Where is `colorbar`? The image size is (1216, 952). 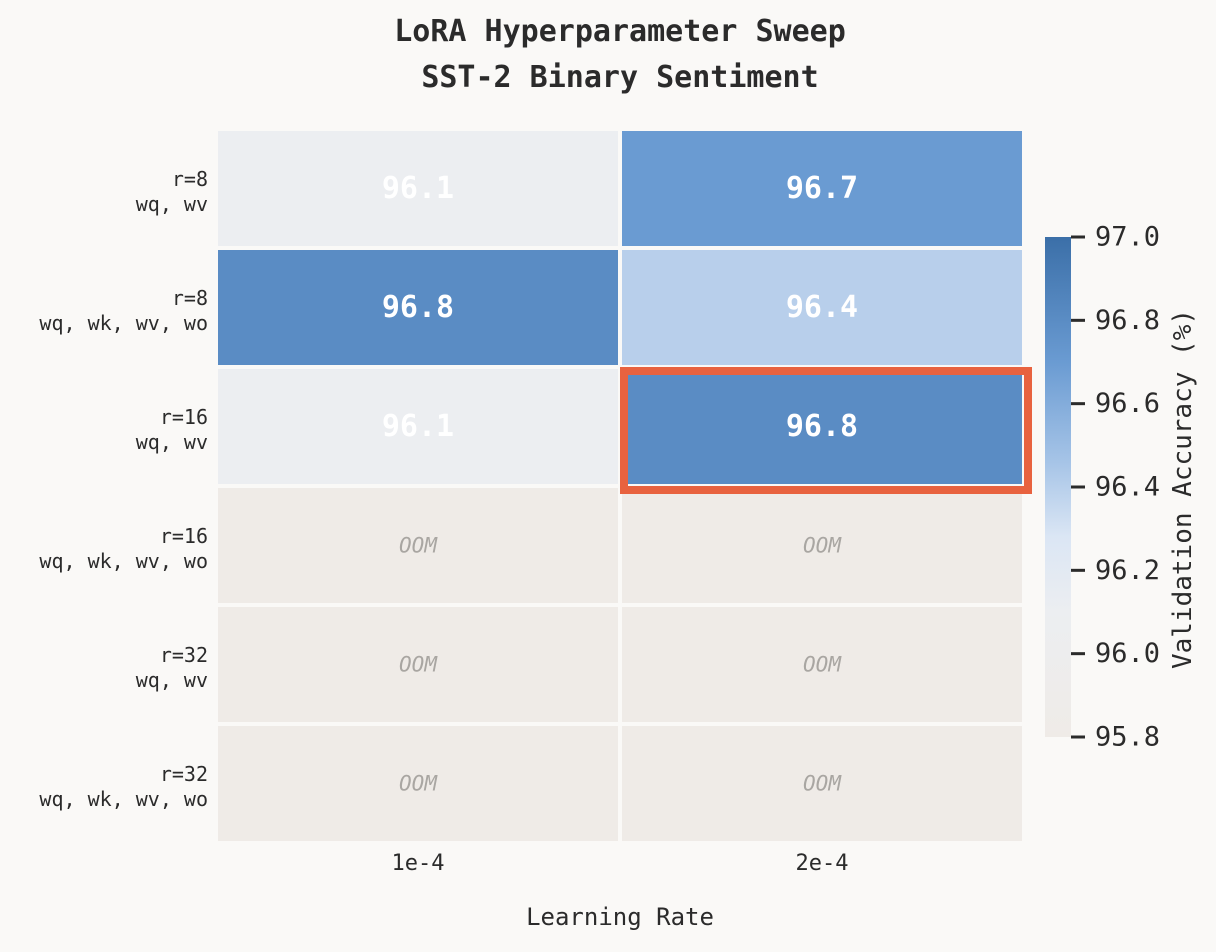
colorbar is located at coordinates (1058, 487).